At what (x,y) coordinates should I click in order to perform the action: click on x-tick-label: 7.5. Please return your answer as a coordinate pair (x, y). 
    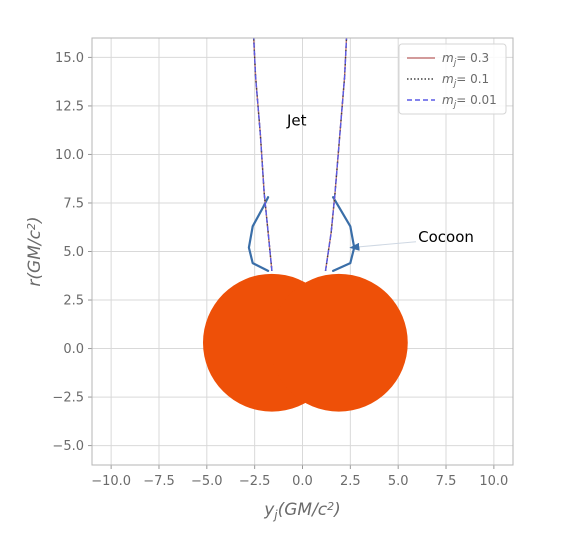
    Looking at the image, I should click on (446, 481).